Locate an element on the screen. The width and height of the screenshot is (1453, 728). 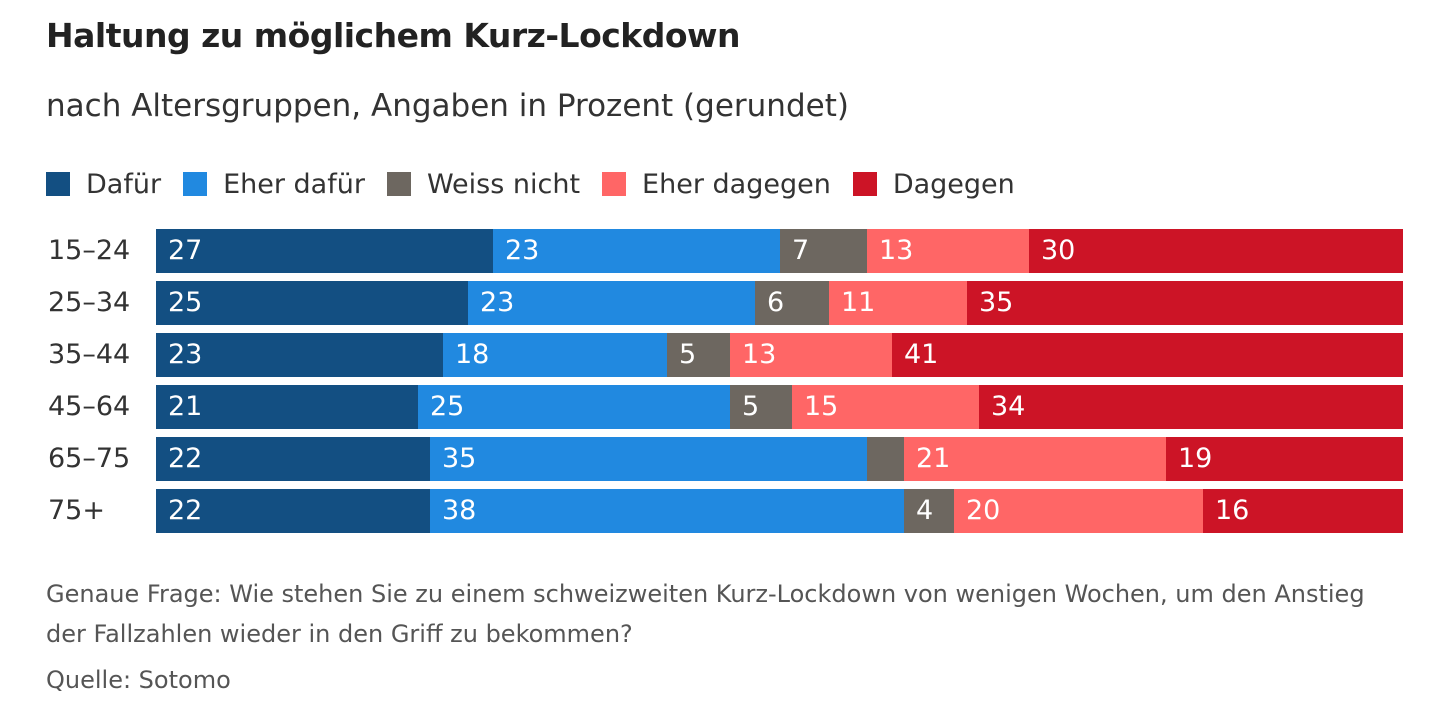
legend-item: Dafür is located at coordinates (103, 184).